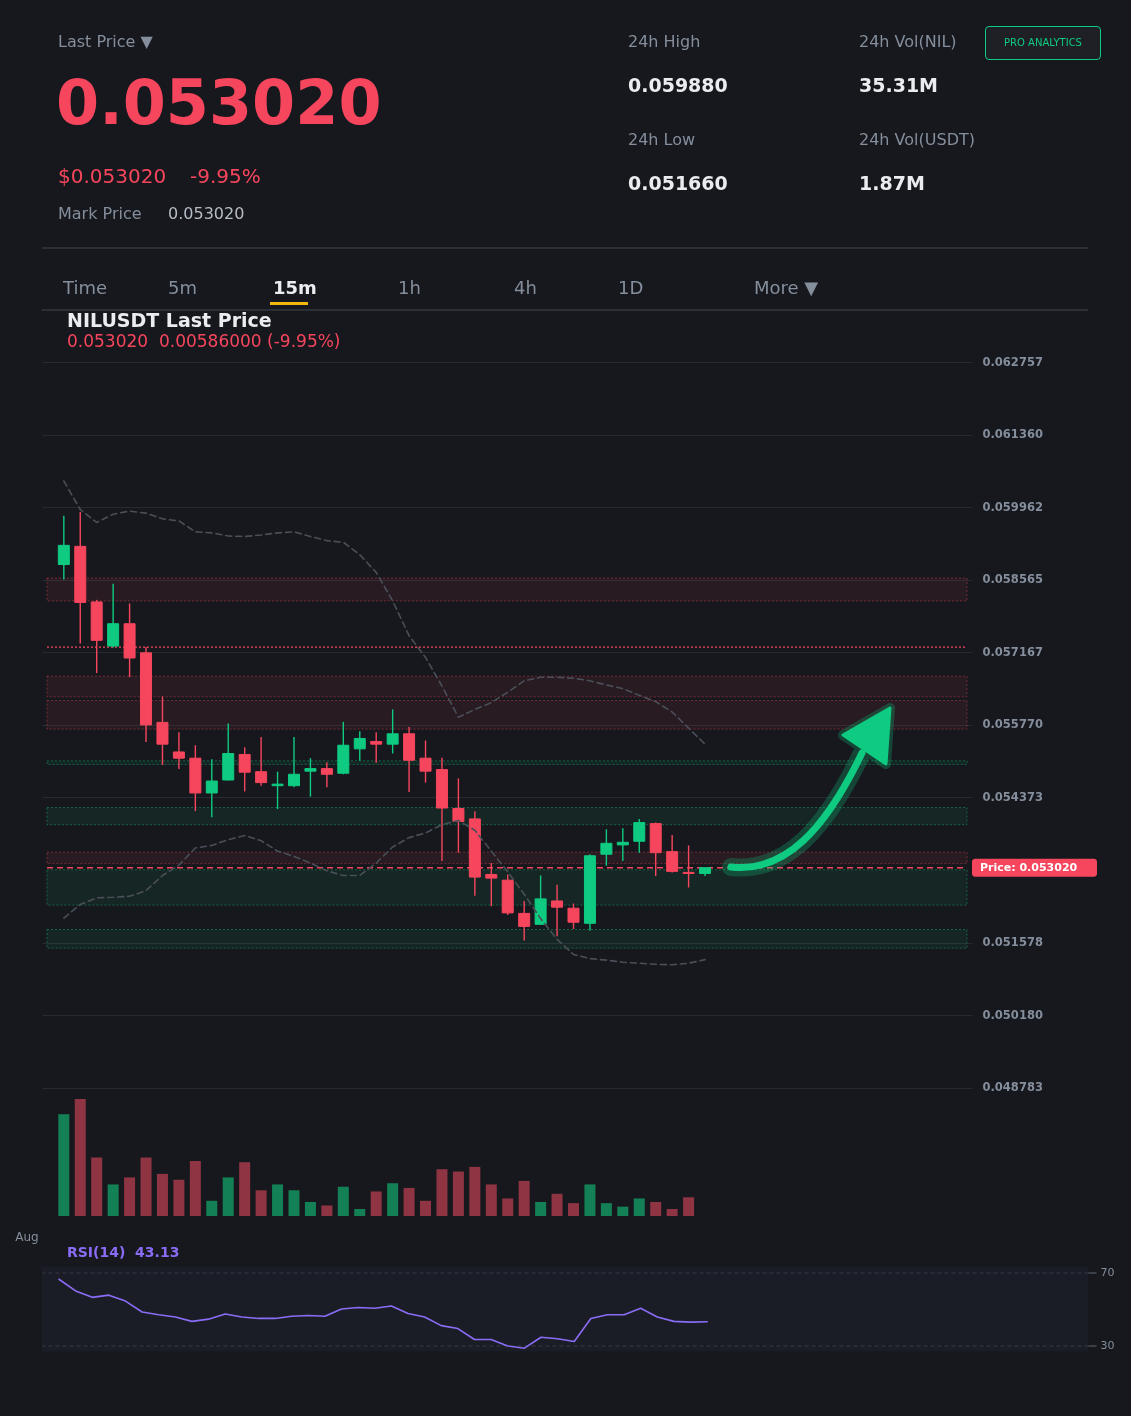  Describe the element at coordinates (1029, 867) in the screenshot. I see `ref-line-label: Price: 0.053020` at that location.